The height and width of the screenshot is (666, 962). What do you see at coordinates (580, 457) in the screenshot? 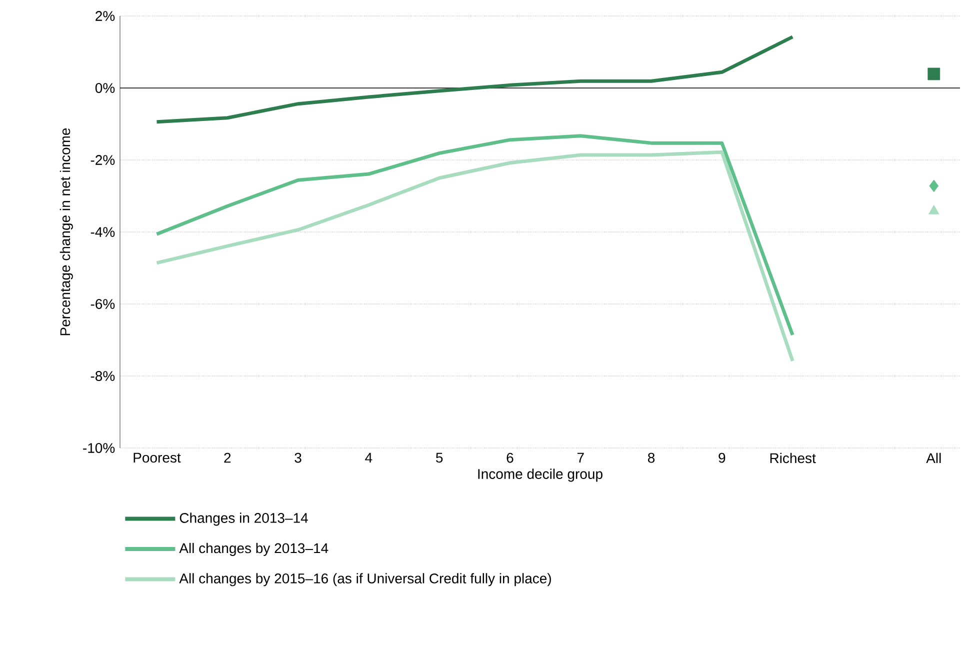
I see `x-tick-label: 7` at bounding box center [580, 457].